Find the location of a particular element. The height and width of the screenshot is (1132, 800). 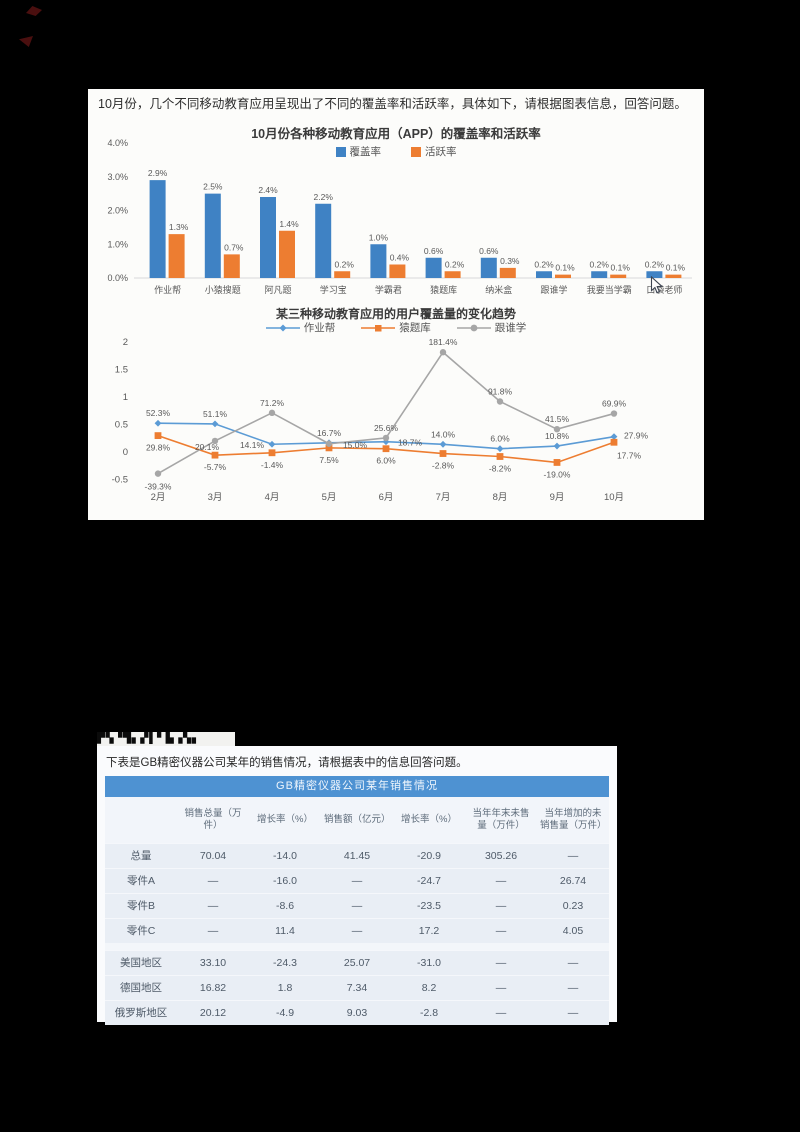

row-label: 德国地区 is located at coordinates (141, 987).